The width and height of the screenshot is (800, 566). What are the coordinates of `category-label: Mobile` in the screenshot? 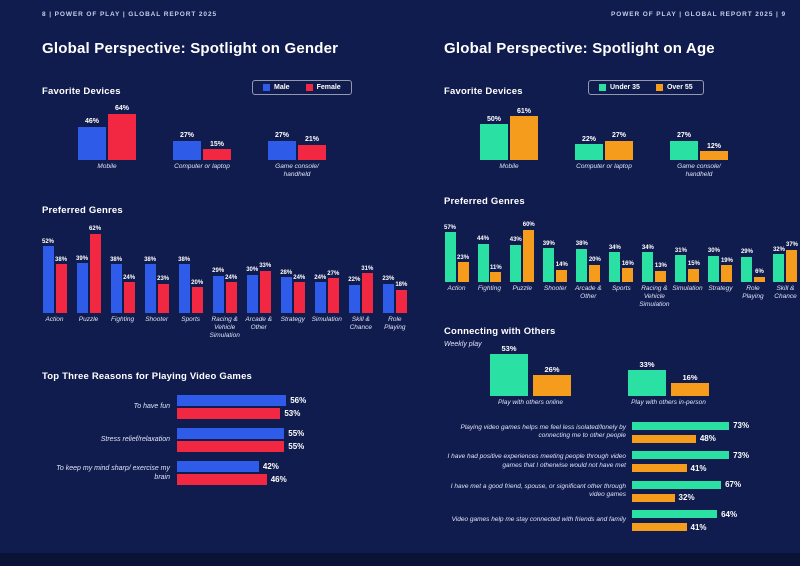 It's located at (107, 166).